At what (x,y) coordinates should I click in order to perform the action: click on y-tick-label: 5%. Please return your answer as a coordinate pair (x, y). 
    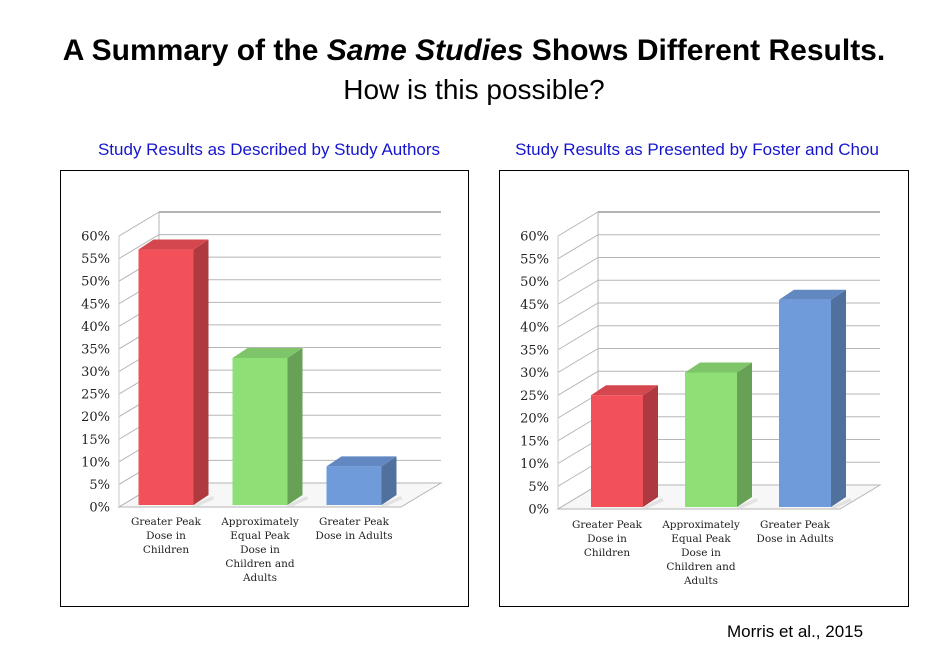
    Looking at the image, I should click on (99, 485).